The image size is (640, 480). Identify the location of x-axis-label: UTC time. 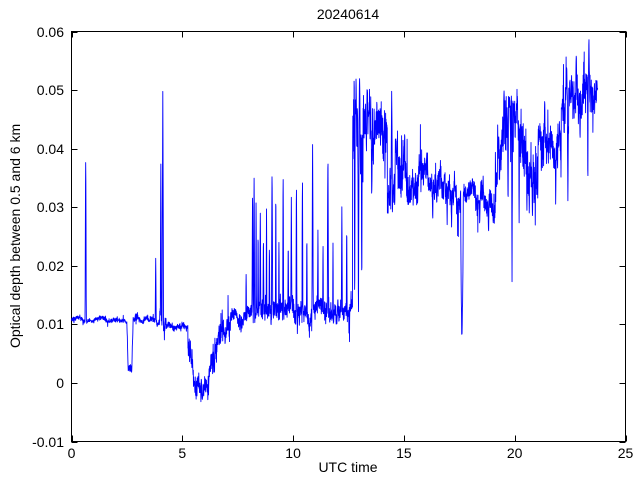
(348, 467).